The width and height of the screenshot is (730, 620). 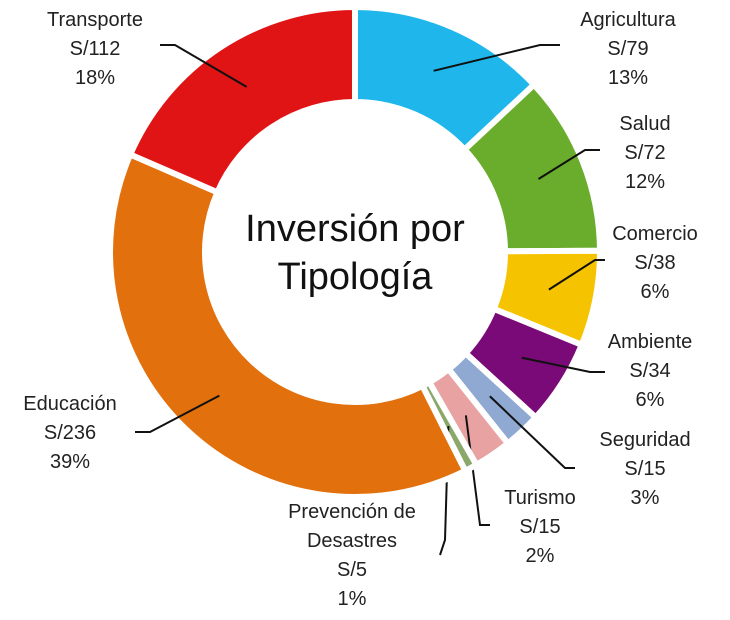 I want to click on slice-label: Ambiente S/34 6%, so click(x=647, y=371).